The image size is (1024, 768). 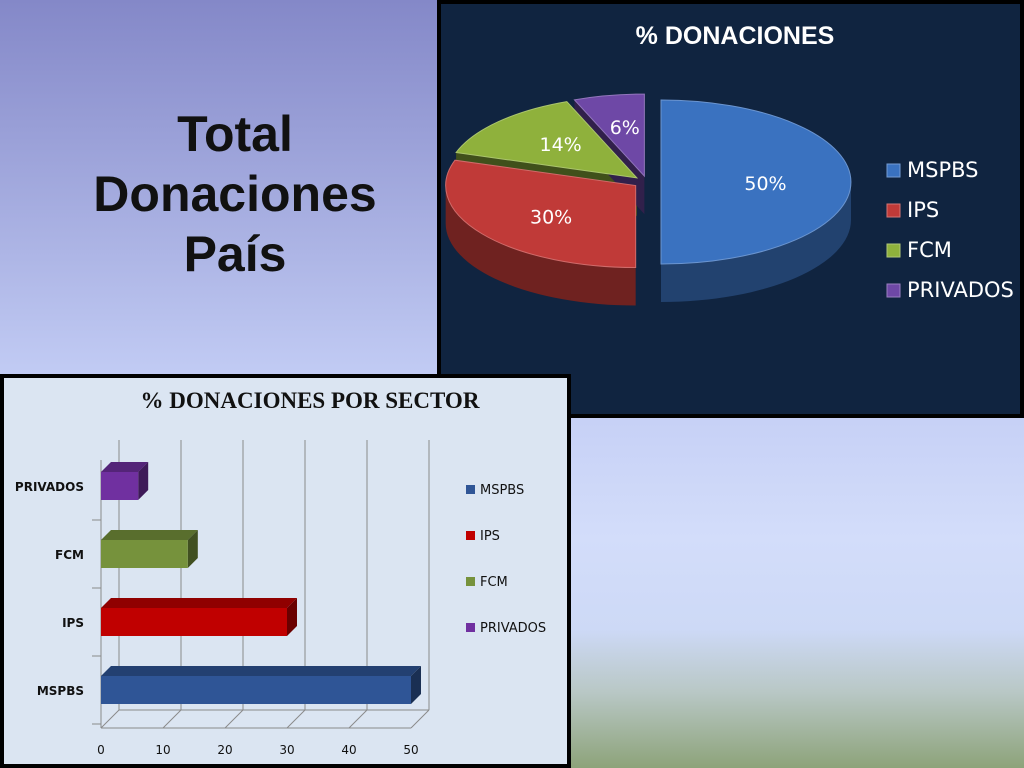 What do you see at coordinates (256, 690) in the screenshot?
I see `bar-mspbs` at bounding box center [256, 690].